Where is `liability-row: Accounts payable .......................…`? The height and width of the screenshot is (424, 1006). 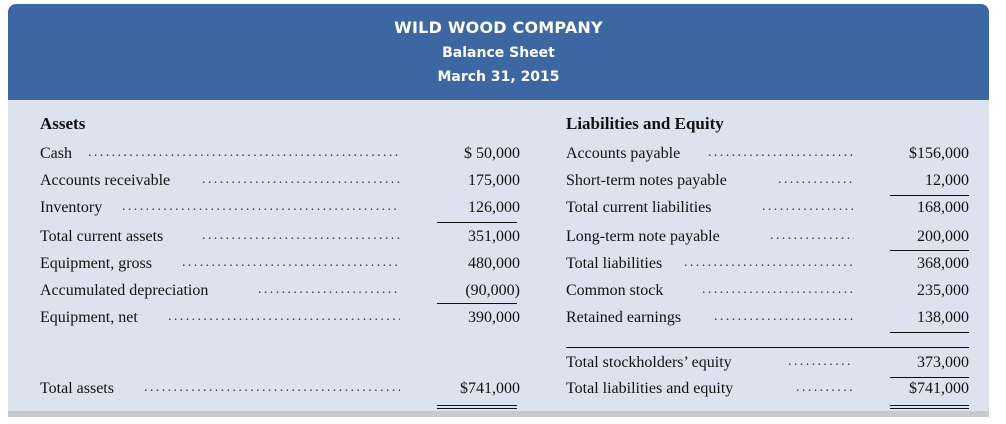
liability-row: Accounts payable .......................… is located at coordinates (767, 155).